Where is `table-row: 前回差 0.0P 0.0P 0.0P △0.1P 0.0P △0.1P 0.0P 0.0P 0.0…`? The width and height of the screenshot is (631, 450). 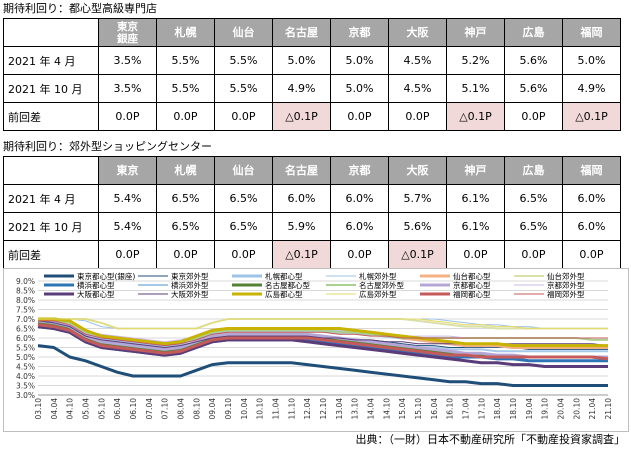
table-row: 前回差 0.0P 0.0P 0.0P △0.1P 0.0P △0.1P 0.0P 0.0P 0.0… is located at coordinates (312, 254).